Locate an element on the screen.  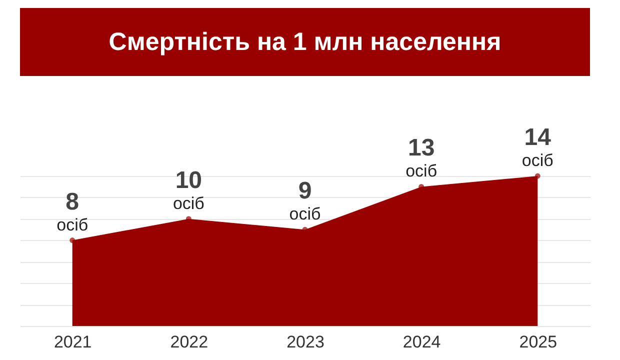
chart-title: Смертність на 1 млн населення is located at coordinates (305, 42).